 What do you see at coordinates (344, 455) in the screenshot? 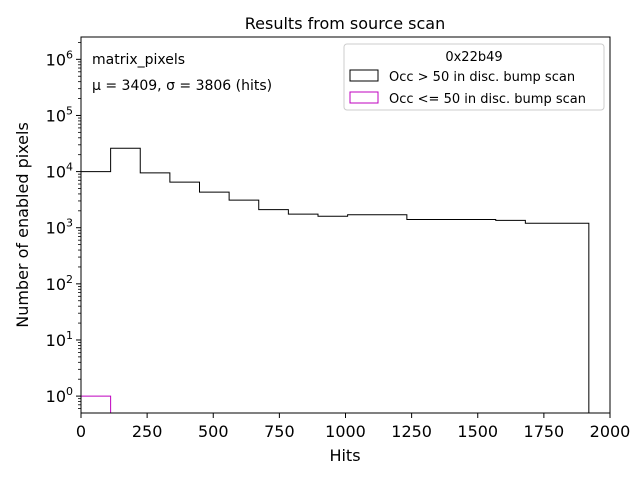
I see `x-axis-title: Hits` at bounding box center [344, 455].